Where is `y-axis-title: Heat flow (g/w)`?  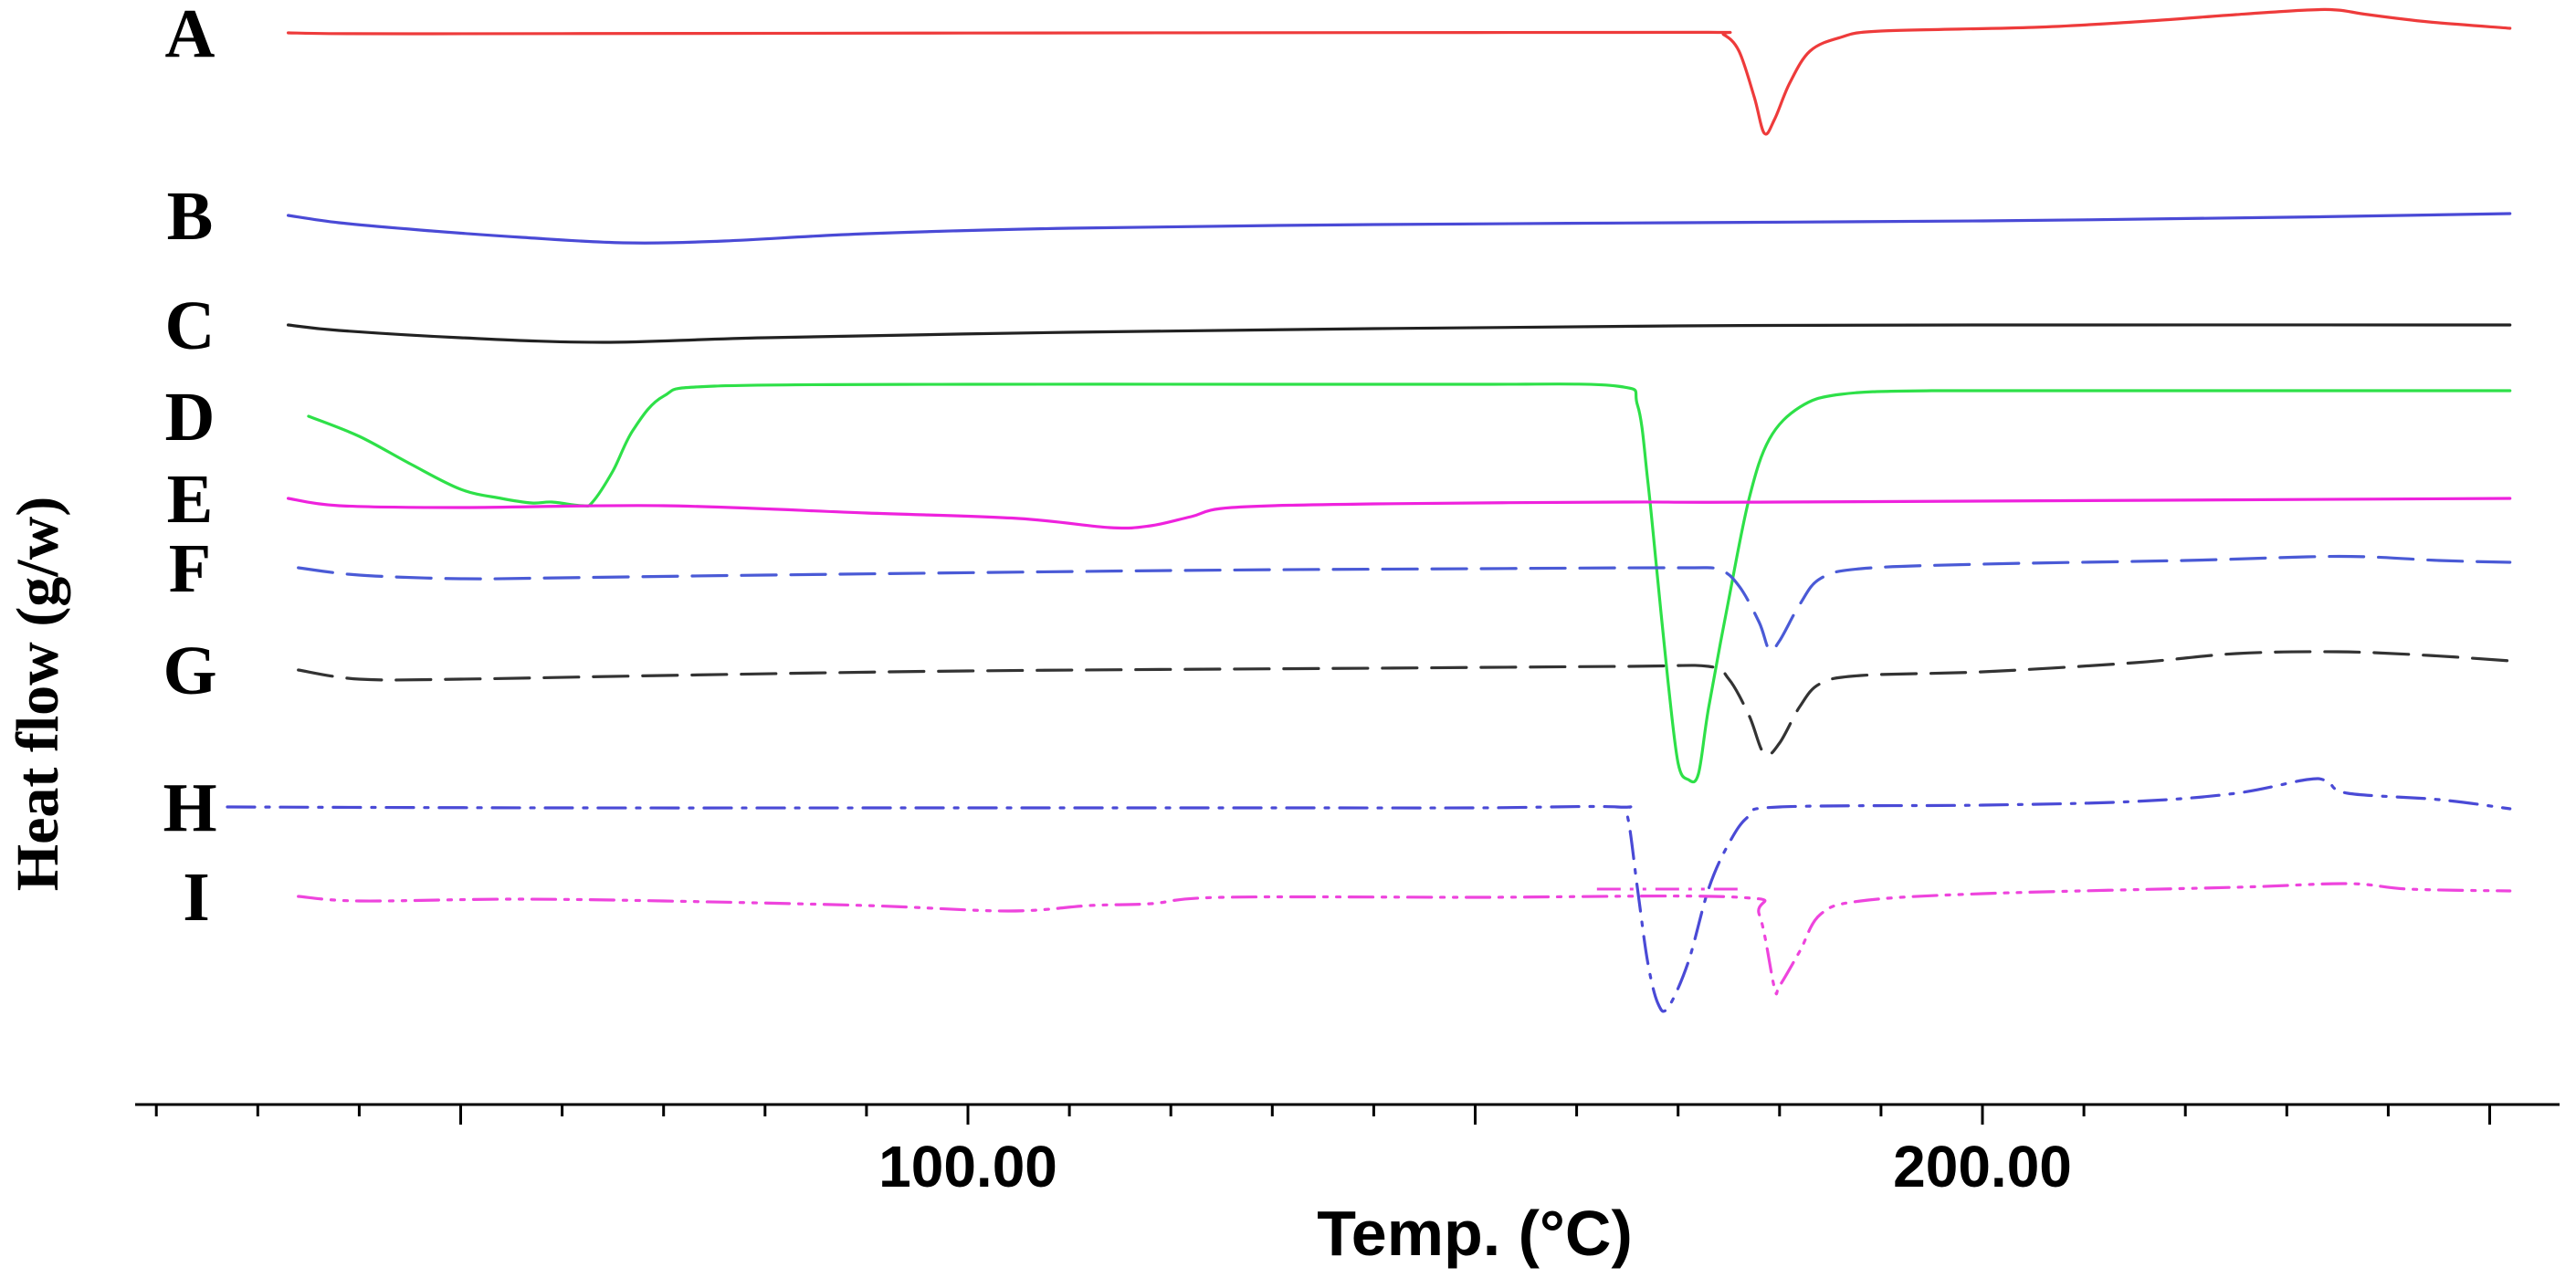 y-axis-title: Heat flow (g/w) is located at coordinates (38, 695).